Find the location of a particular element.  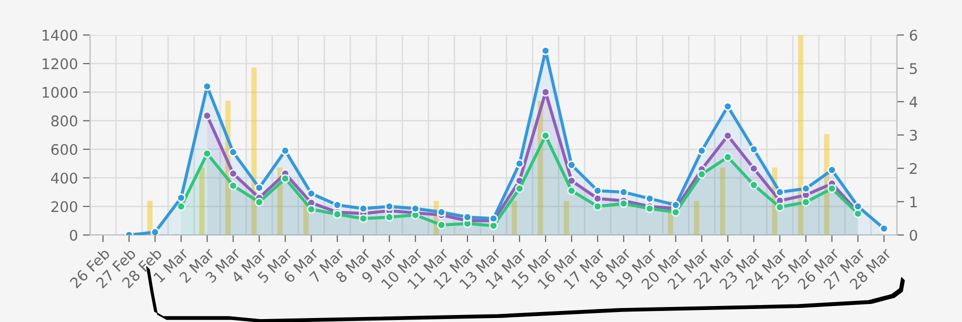

y2-tick-label: 0 is located at coordinates (914, 235).